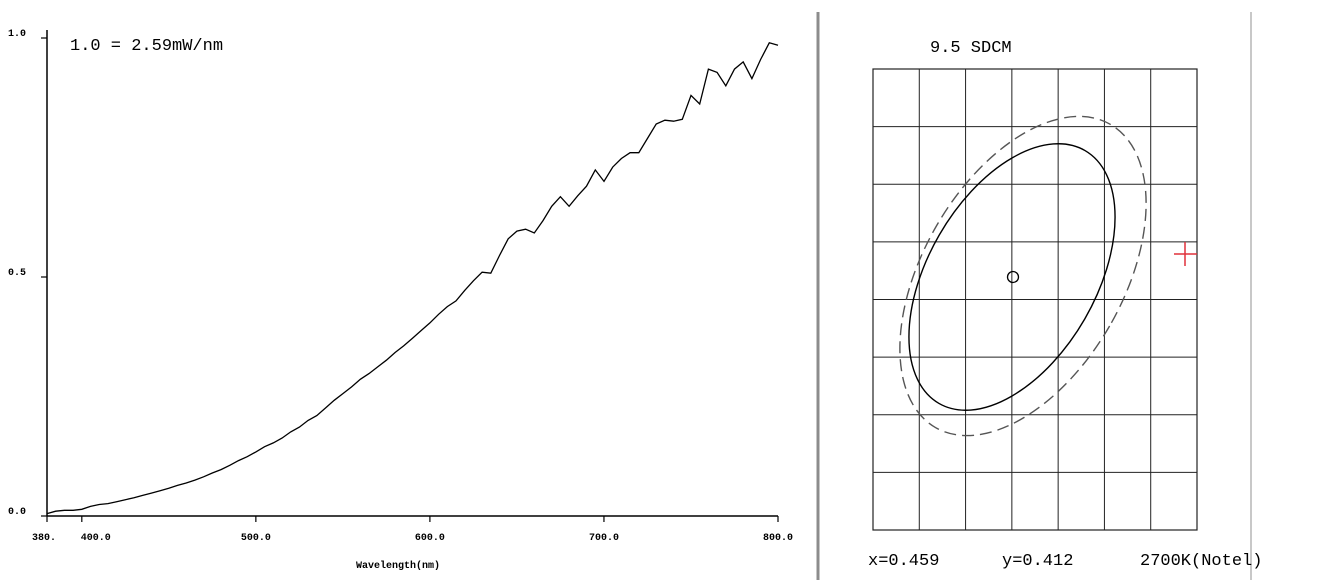 The image size is (1317, 580). I want to click on y-tick-group: 0.0 0.5 1.0, so click(27, 273).